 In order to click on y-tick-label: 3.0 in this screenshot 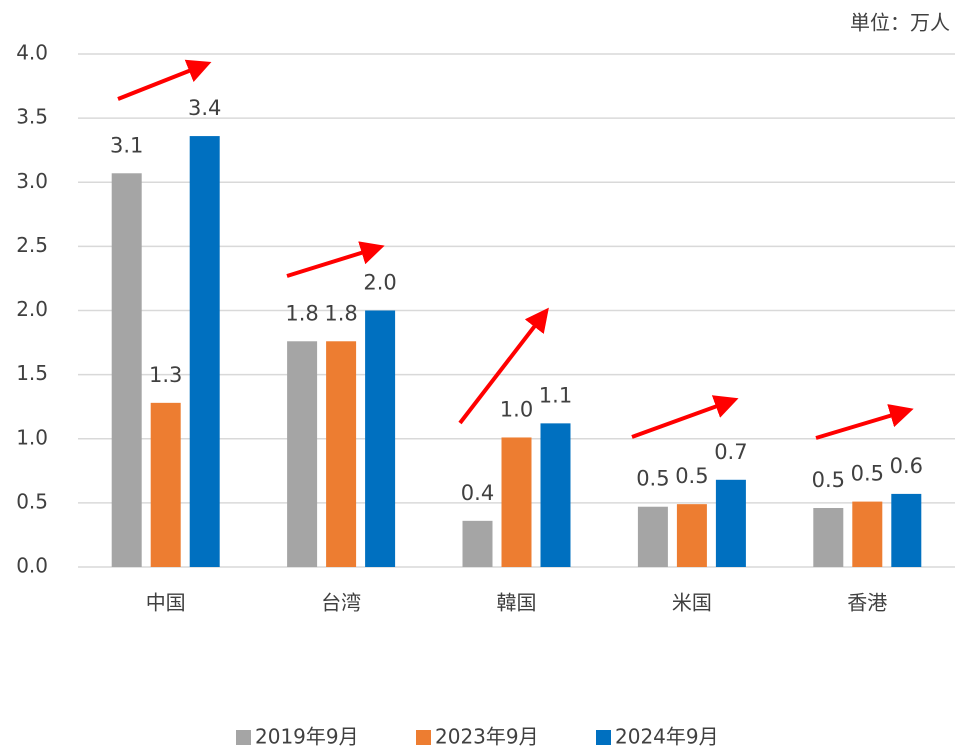, I will do `click(32, 181)`.